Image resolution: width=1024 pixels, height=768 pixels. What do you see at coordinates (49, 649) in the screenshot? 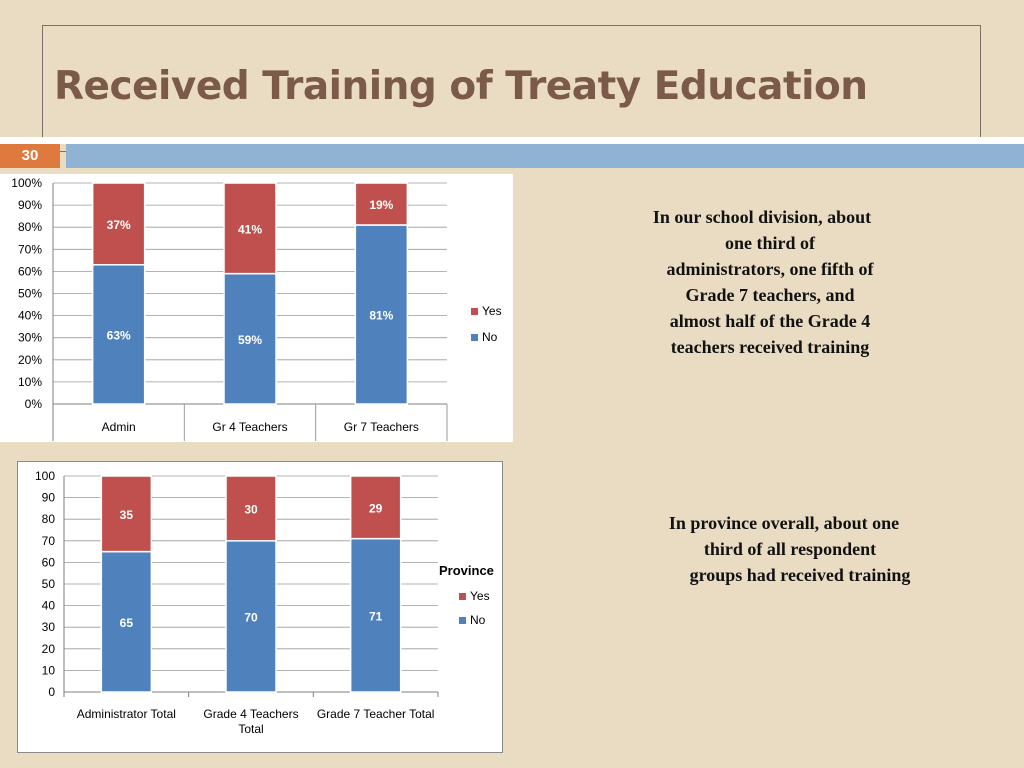
I see `province-chart-y-tick-label: 20` at bounding box center [49, 649].